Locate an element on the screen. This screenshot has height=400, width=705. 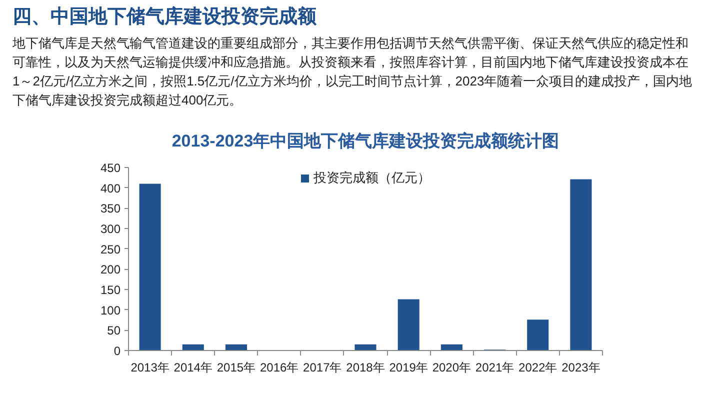
x-tick-label: 2023年 is located at coordinates (581, 367).